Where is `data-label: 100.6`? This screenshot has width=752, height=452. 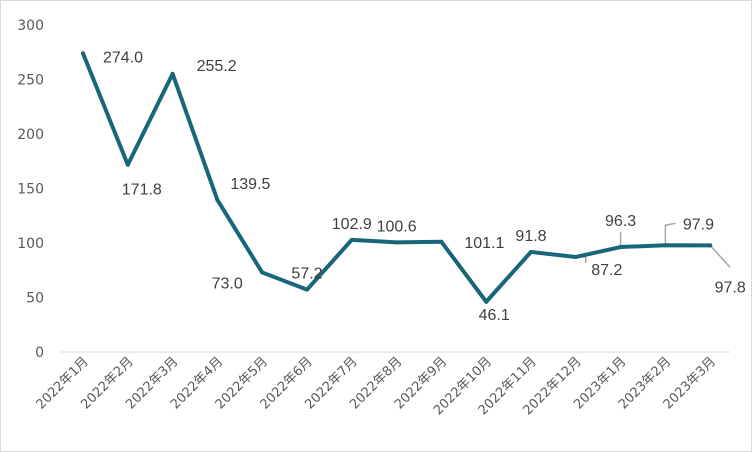
data-label: 100.6 is located at coordinates (397, 226).